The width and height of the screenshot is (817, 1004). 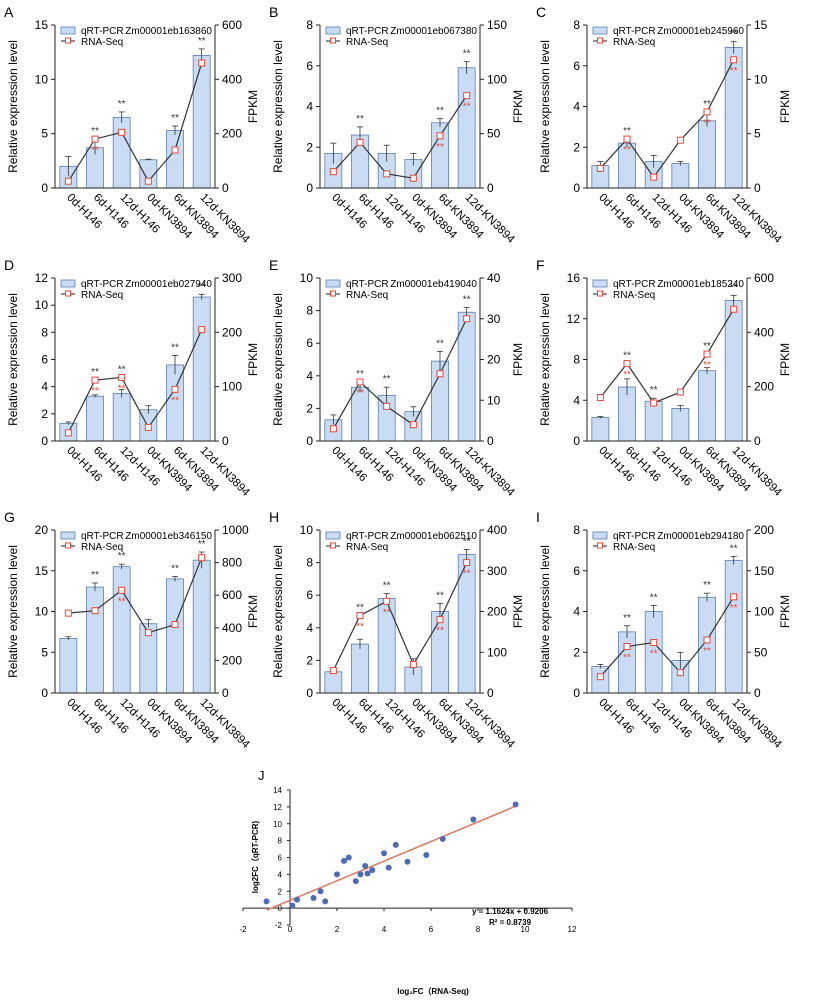 I want to click on y-tick-label: 14, so click(x=277, y=790).